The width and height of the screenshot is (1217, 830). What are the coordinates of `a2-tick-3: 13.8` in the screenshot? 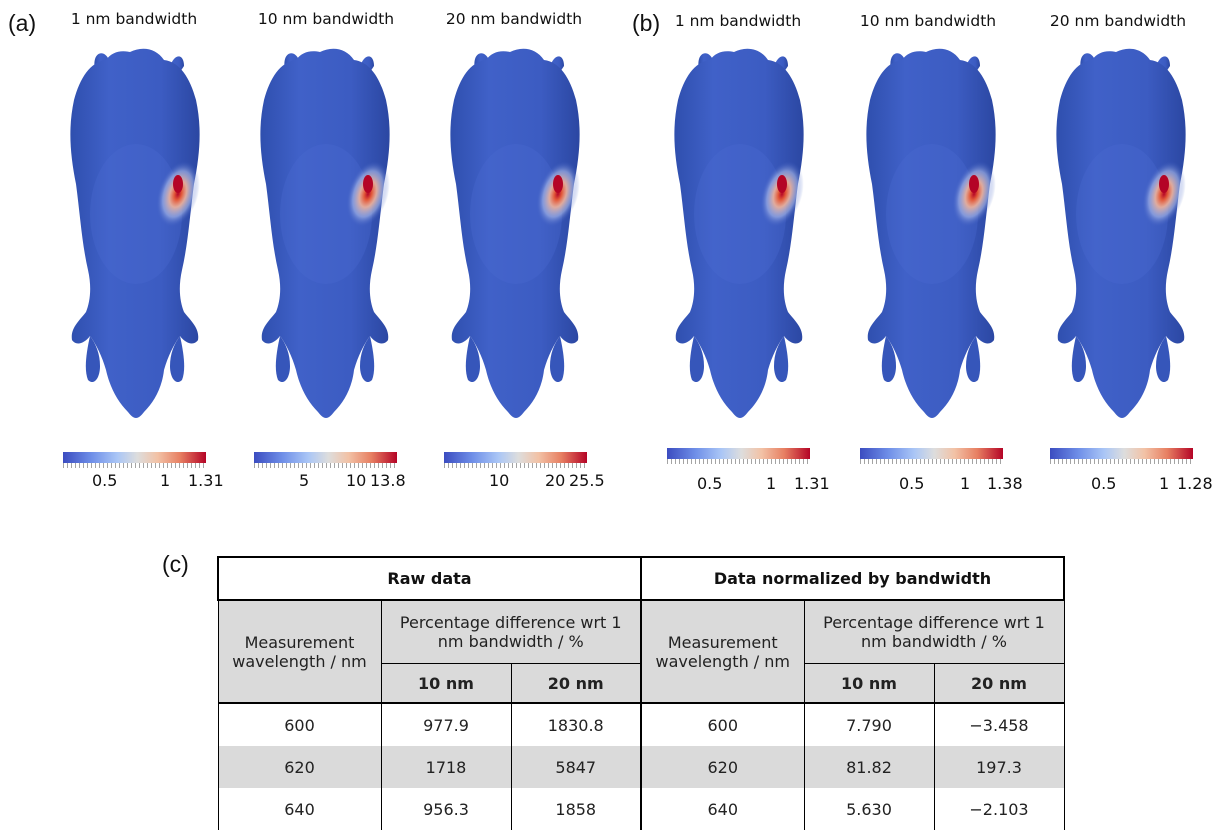 It's located at (388, 480).